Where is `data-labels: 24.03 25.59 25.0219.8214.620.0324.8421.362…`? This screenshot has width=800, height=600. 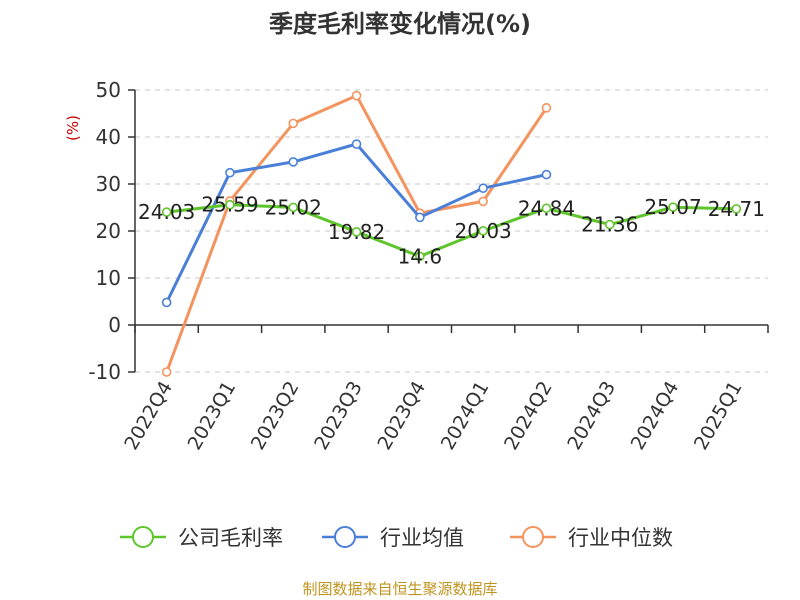 data-labels: 24.03 25.59 25.0219.8214.620.0324.8421.362… is located at coordinates (451, 231).